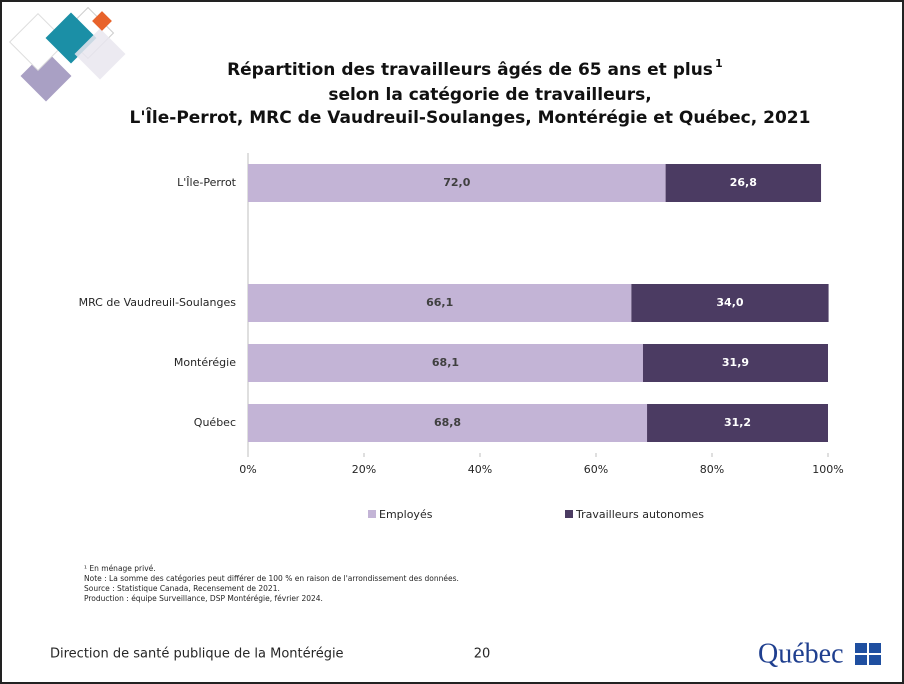 The width and height of the screenshot is (904, 684). Describe the element at coordinates (489, 95) in the screenshot. I see `chart-title: selon la catégorie de travailleurs,` at that location.